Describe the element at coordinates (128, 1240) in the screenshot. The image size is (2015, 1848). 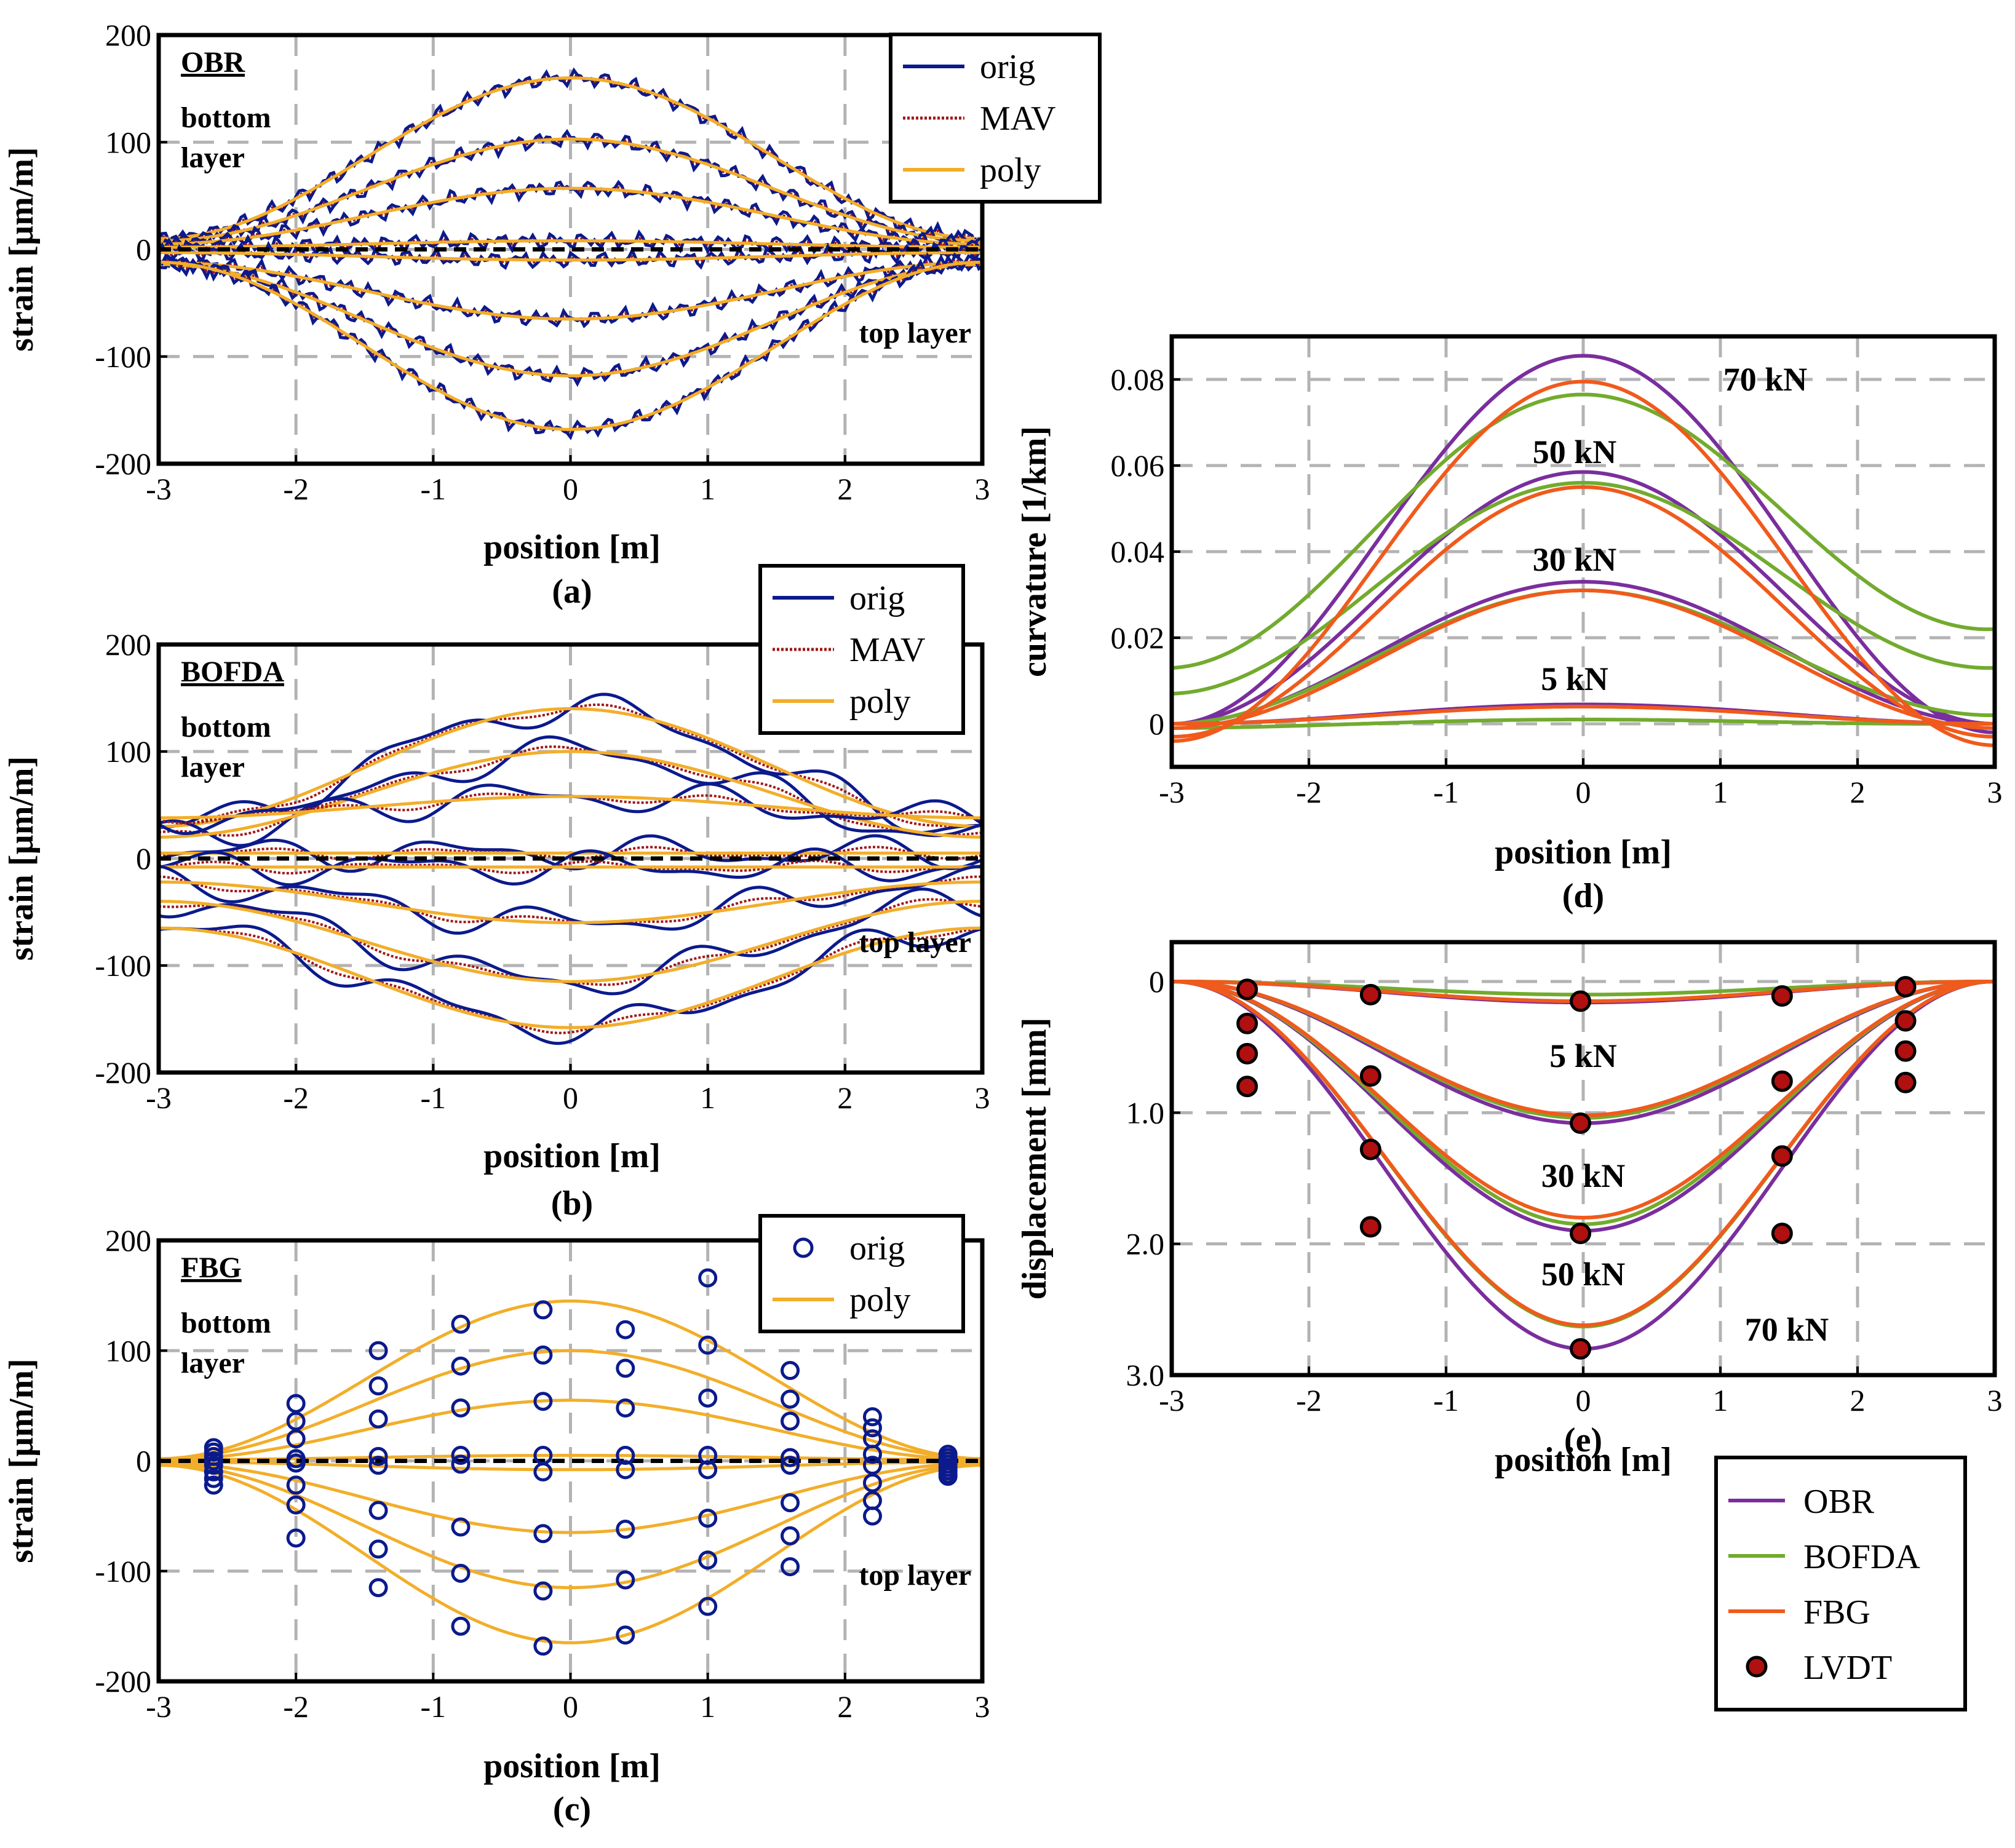
I see `y-tick-label: 200` at that location.